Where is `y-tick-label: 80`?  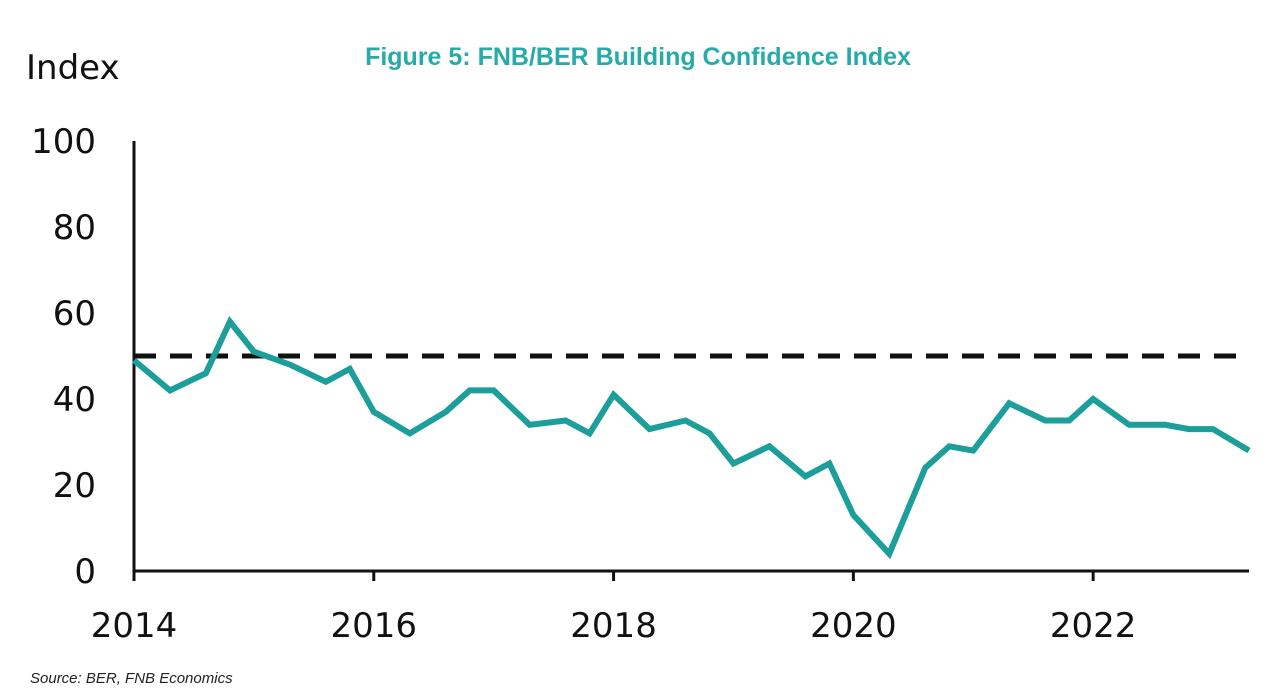 y-tick-label: 80 is located at coordinates (74, 228).